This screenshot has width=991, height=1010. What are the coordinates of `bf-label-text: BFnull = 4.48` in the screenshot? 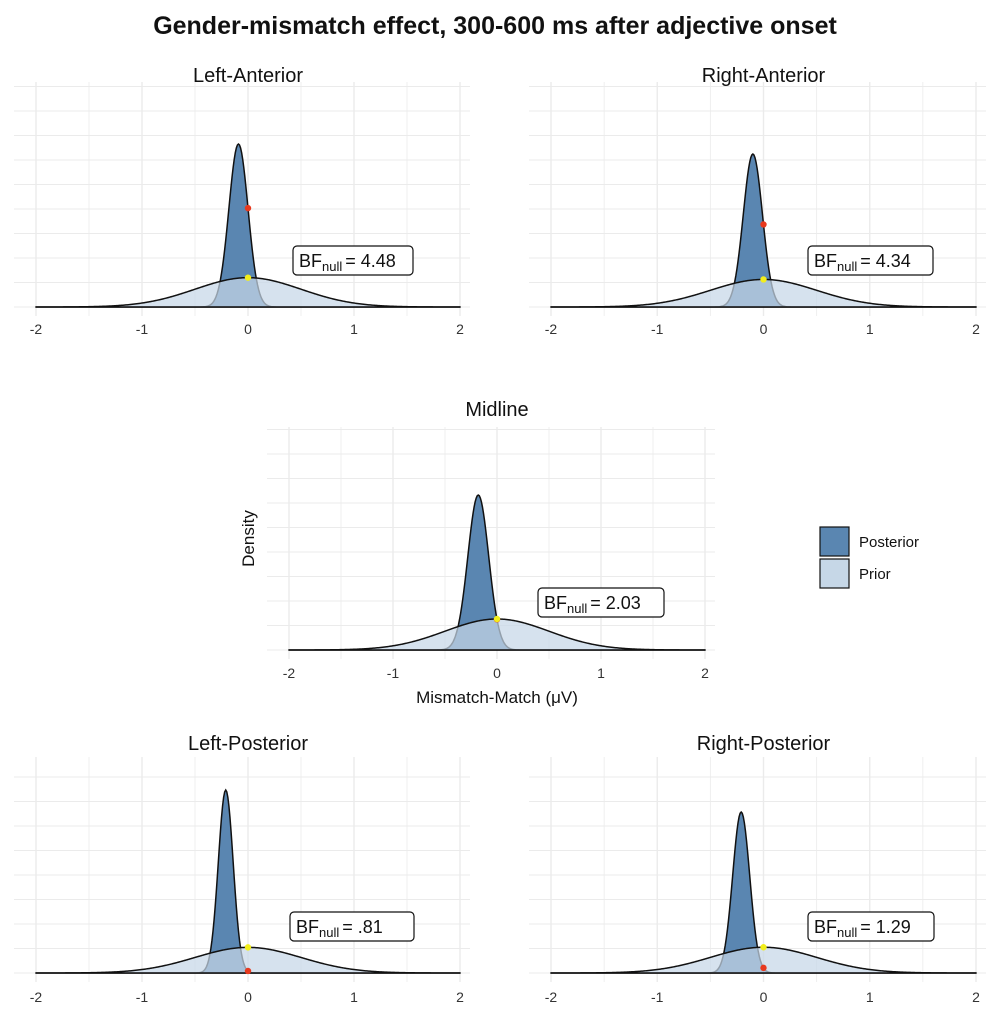 It's located at (347, 262).